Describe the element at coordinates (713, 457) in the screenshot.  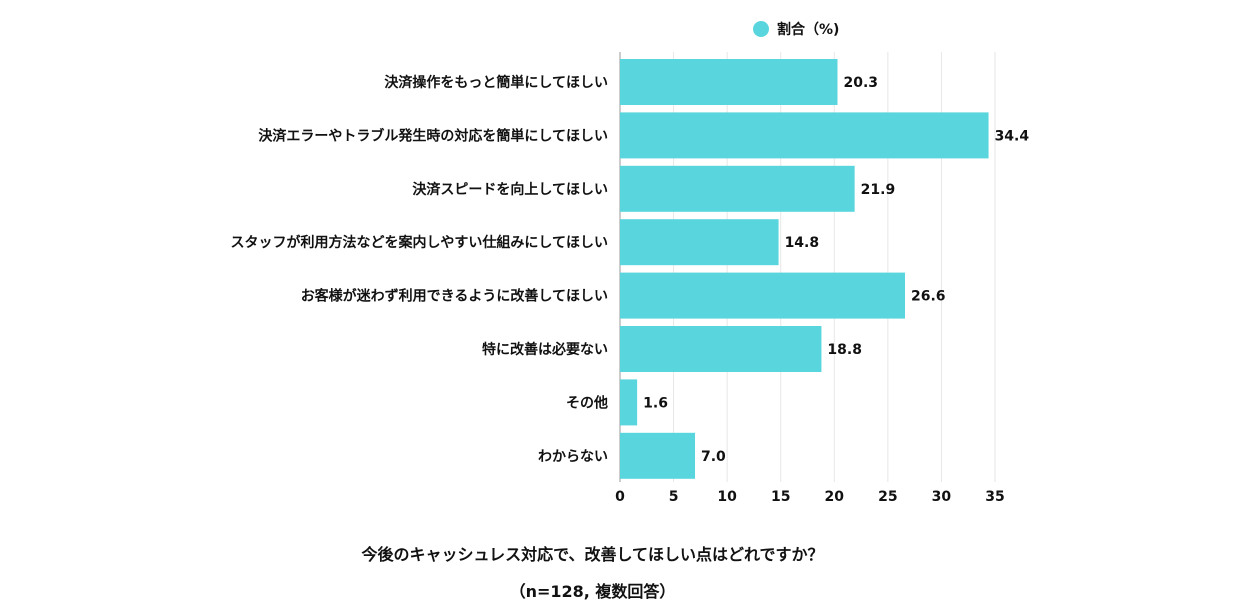
I see `value-label: 7.0` at that location.